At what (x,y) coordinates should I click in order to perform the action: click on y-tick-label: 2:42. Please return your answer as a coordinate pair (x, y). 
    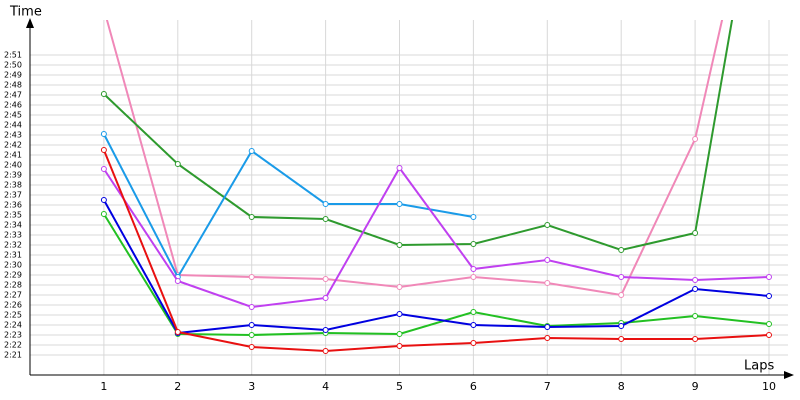
    Looking at the image, I should click on (13, 145).